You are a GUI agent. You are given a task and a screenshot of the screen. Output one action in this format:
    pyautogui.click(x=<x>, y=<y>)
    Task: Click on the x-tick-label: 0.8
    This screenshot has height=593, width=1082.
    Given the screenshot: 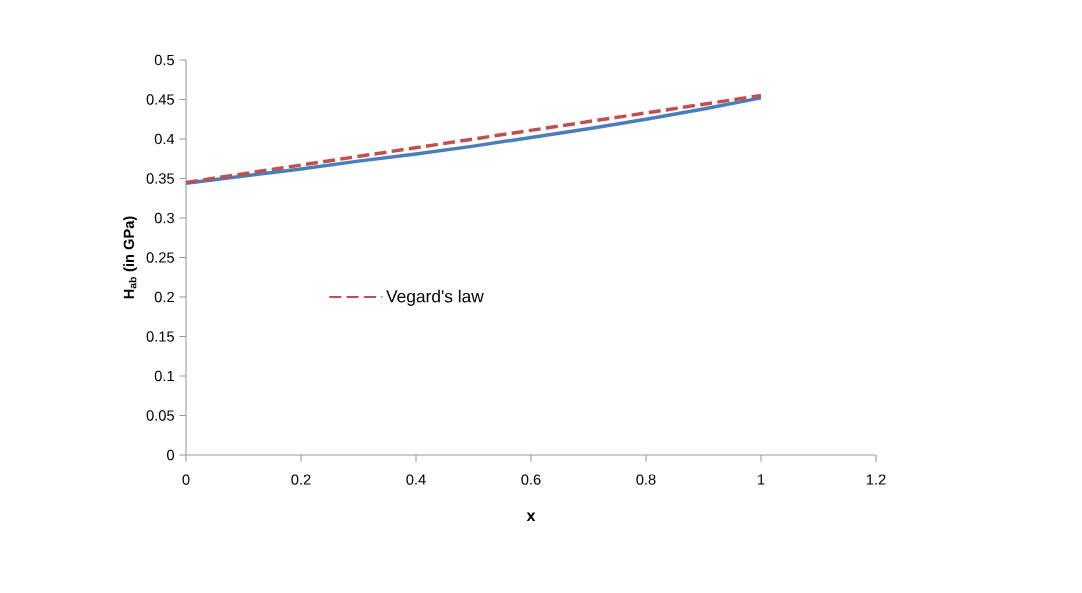 What is the action you would take?
    pyautogui.click(x=646, y=479)
    